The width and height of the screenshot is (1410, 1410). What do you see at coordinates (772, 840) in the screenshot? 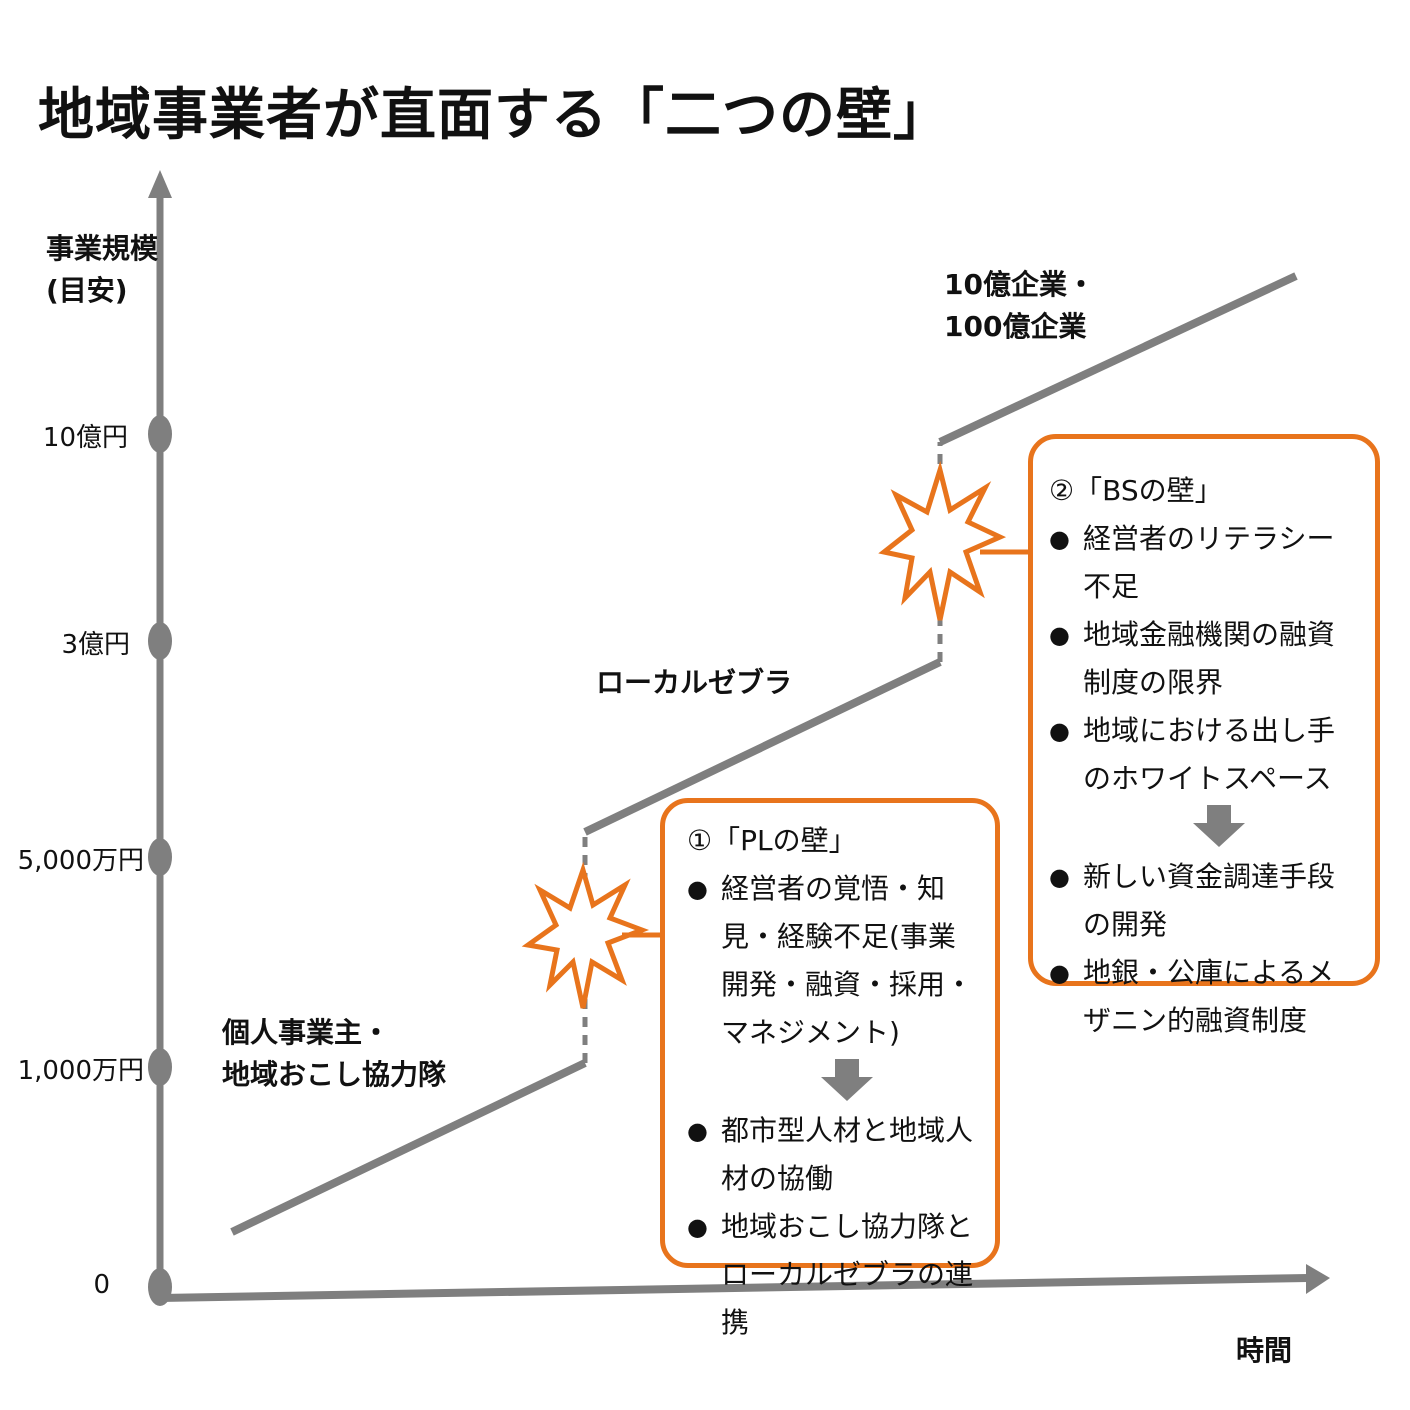
I see `wall1-title: ①「PLの壁」` at bounding box center [772, 840].